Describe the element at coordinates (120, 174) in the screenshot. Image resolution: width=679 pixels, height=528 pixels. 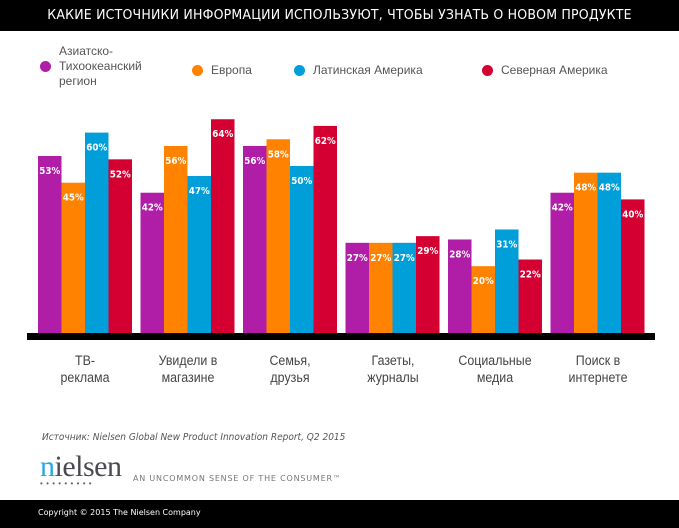
I see `data-label: 52%` at that location.